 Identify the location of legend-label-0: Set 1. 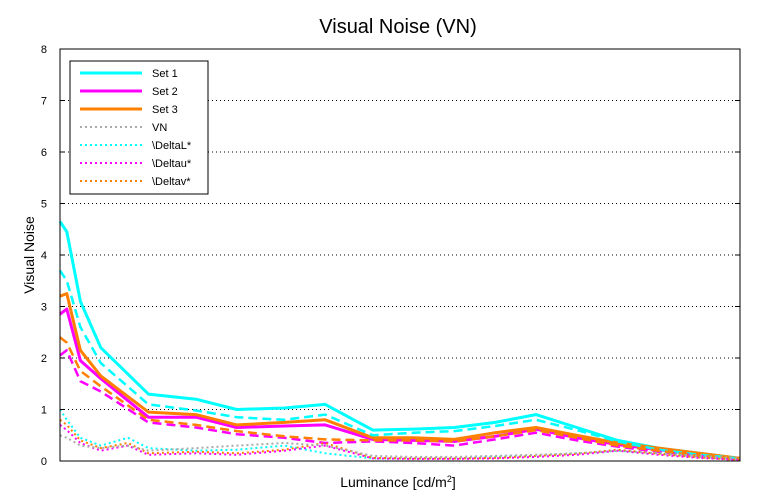
(165, 74).